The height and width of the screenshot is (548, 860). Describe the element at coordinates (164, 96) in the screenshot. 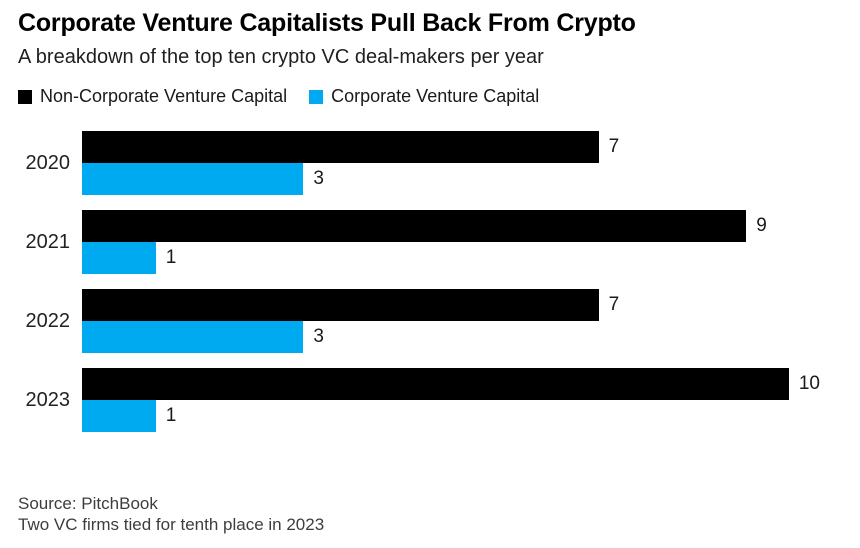

I see `legend-label-non-corporate: Non-Corporate Venture Capital` at that location.